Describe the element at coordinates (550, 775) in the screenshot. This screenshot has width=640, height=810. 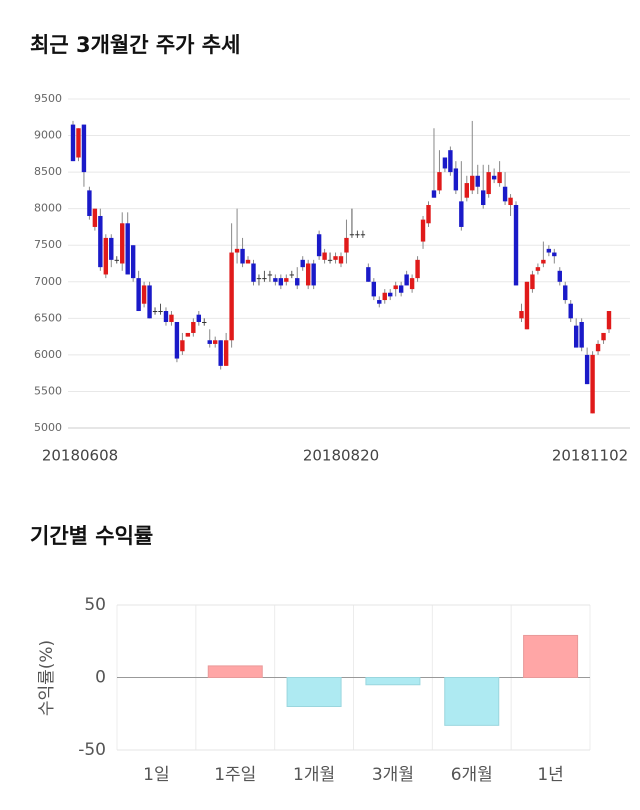
I see `x-tick-label: 1년` at that location.